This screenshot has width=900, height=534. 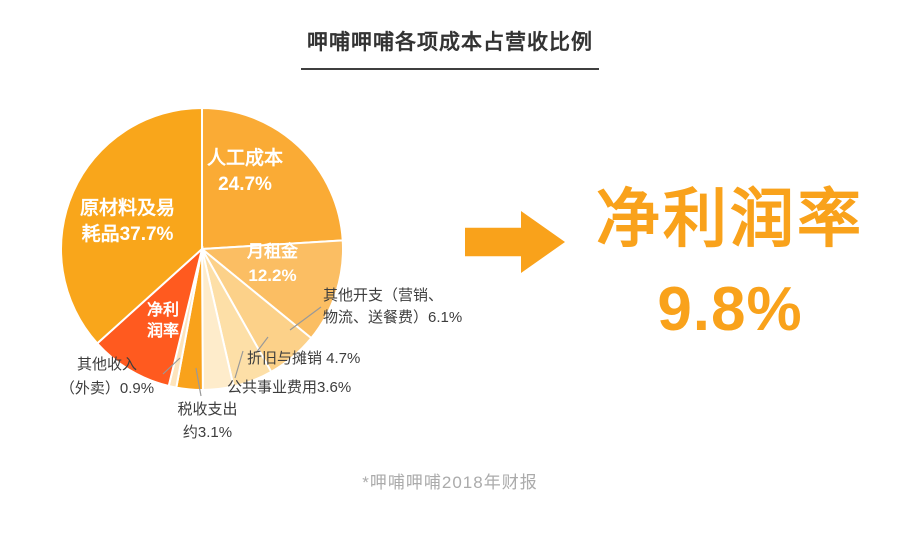 I want to click on slice-label-labor: 人工成本 24.7%, so click(x=244, y=171).